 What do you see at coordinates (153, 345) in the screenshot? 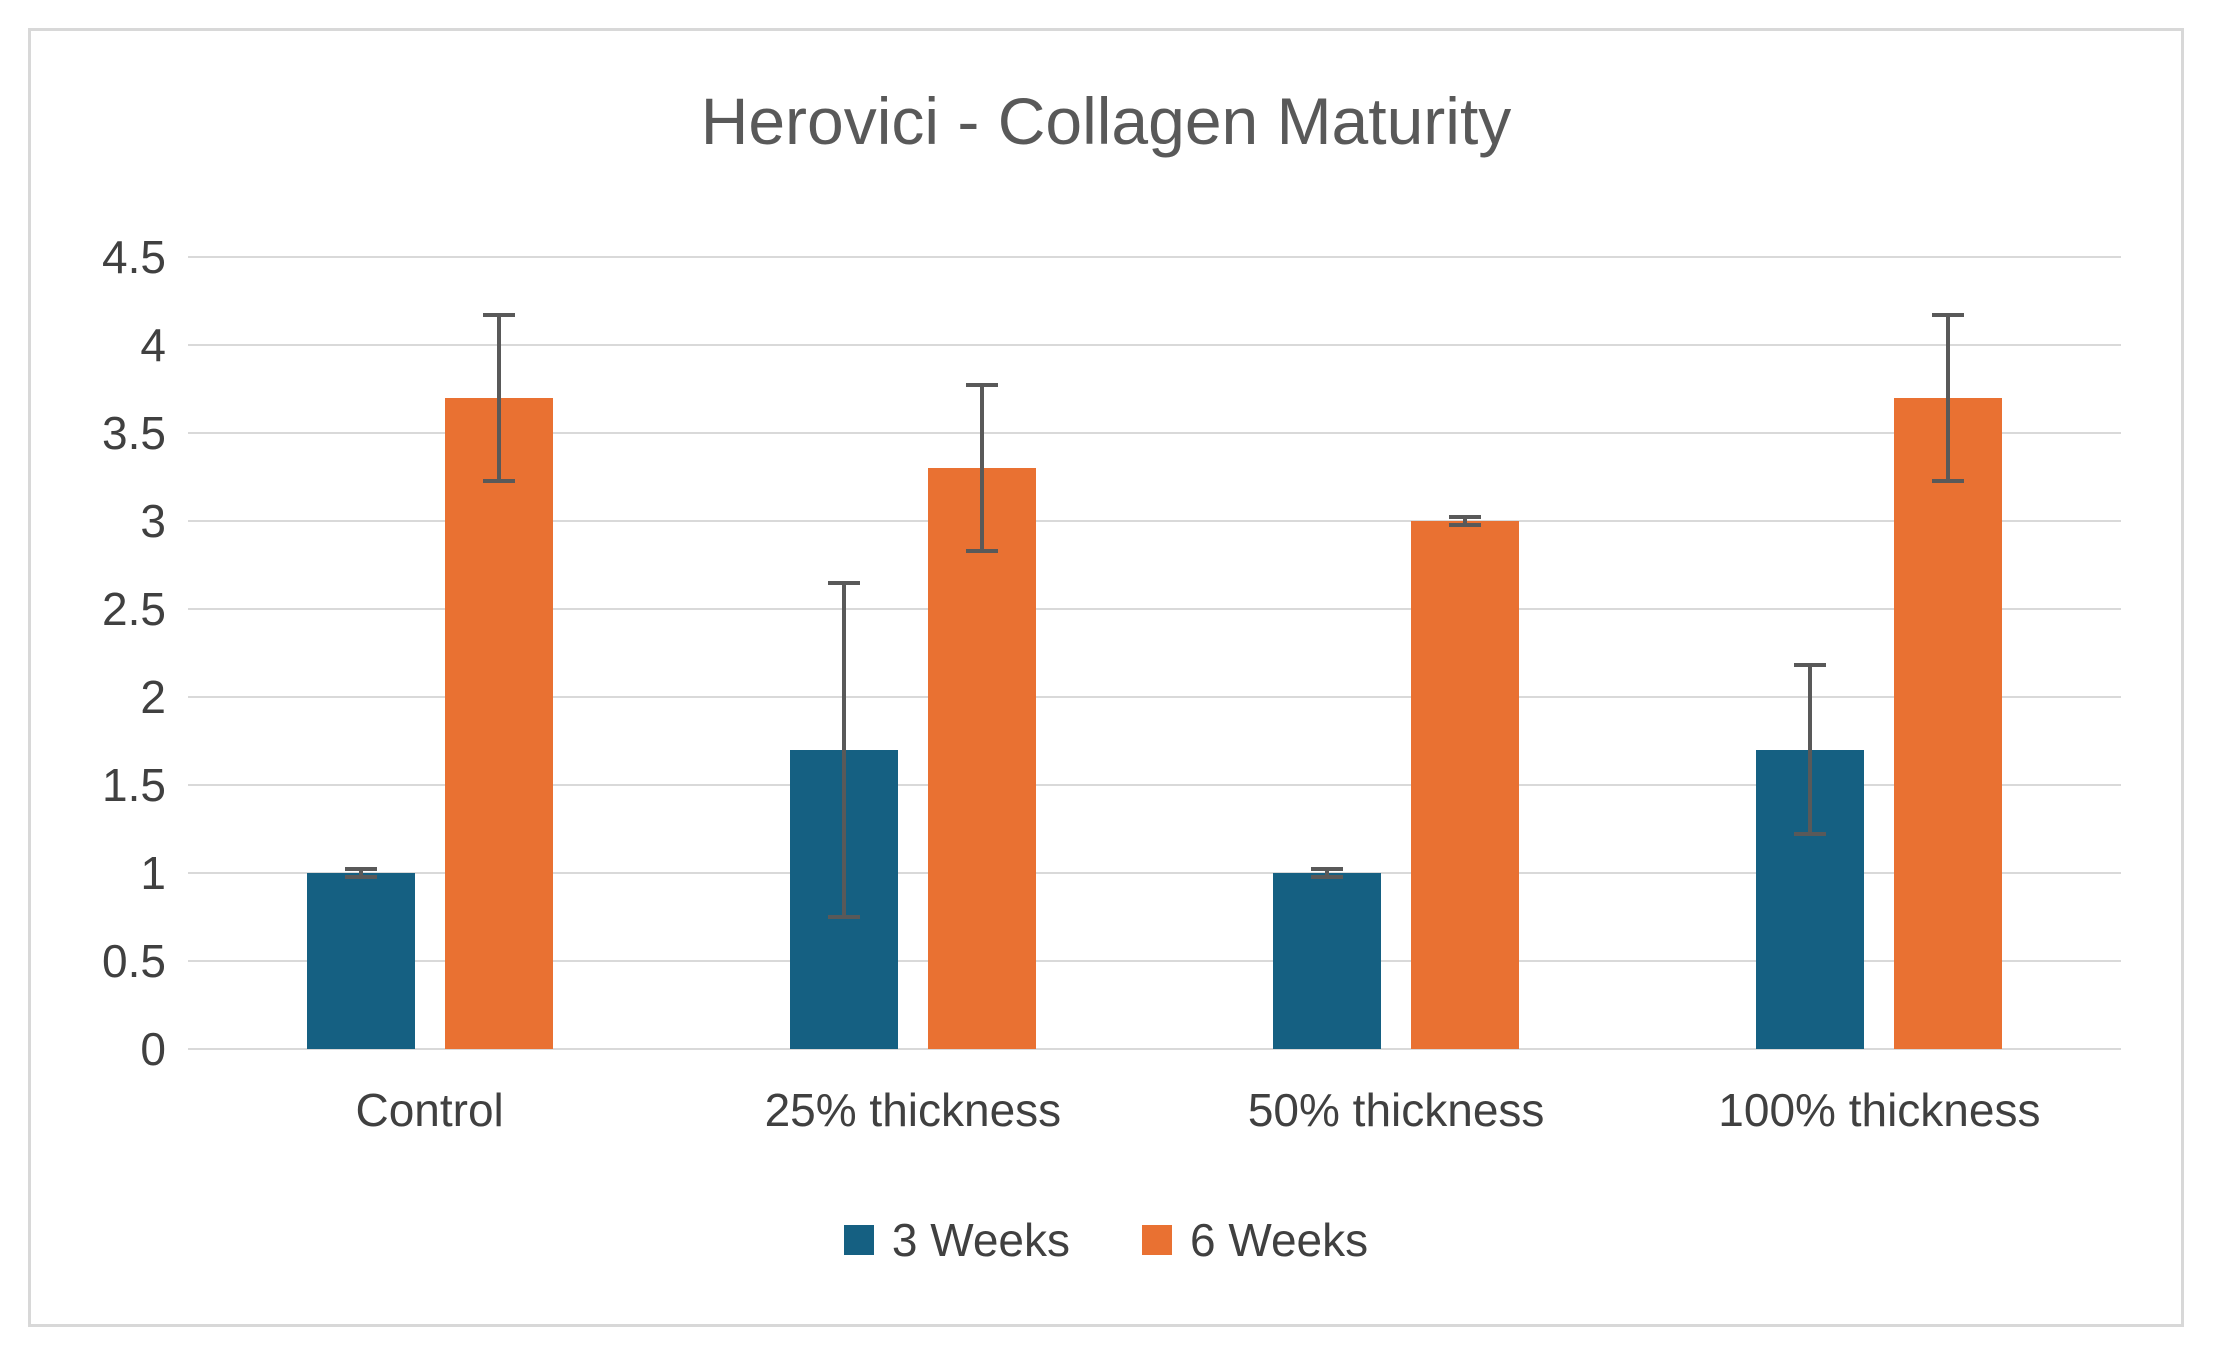
I see `y-tick-label: 4` at bounding box center [153, 345].